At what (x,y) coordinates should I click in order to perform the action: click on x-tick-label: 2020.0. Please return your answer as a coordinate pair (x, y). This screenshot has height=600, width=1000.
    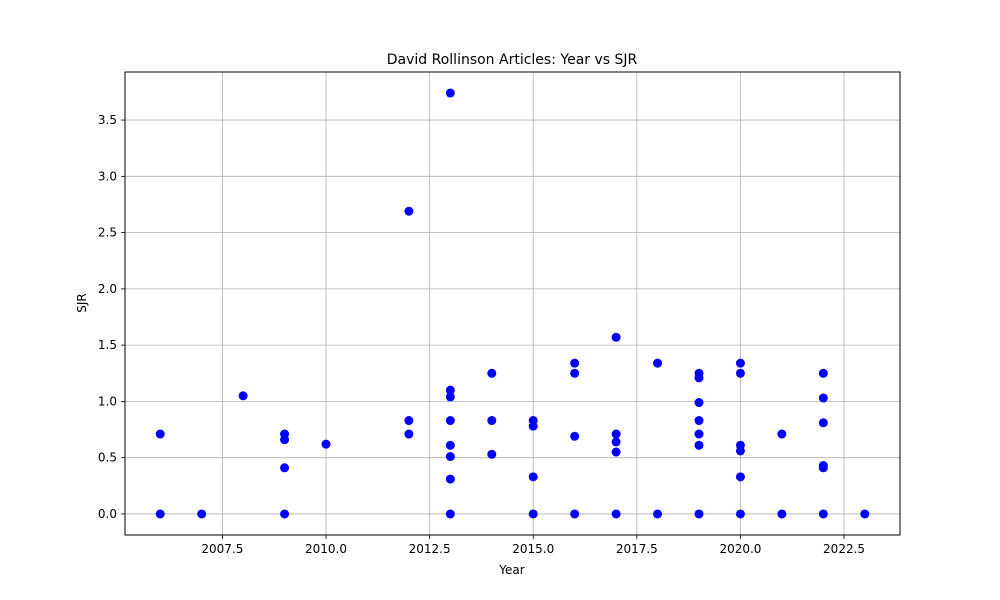
    Looking at the image, I should click on (740, 549).